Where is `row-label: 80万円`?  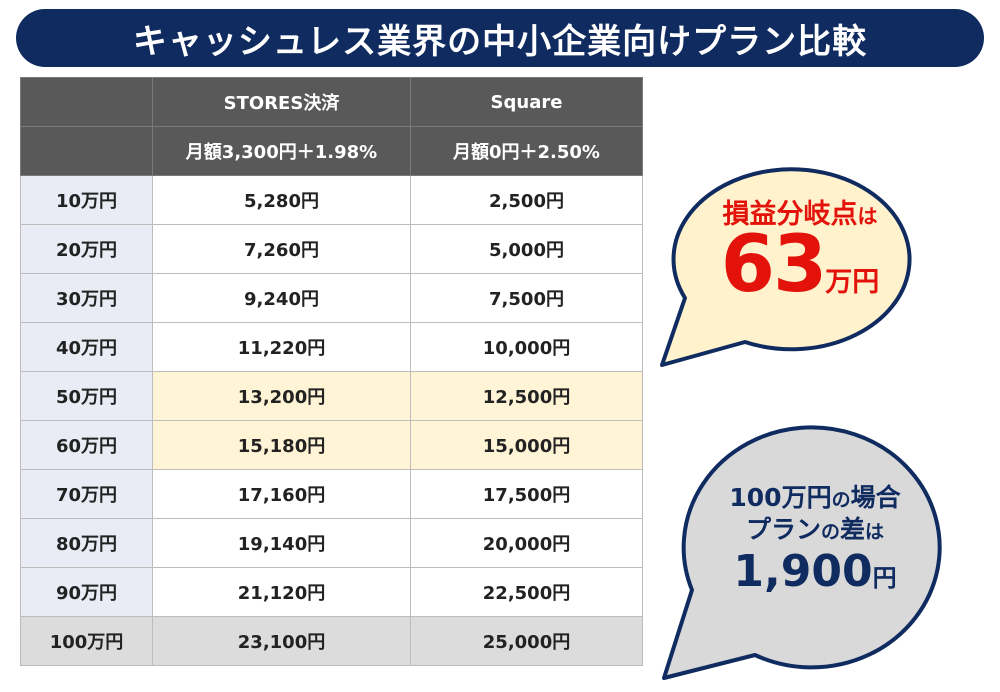
row-label: 80万円 is located at coordinates (86, 543).